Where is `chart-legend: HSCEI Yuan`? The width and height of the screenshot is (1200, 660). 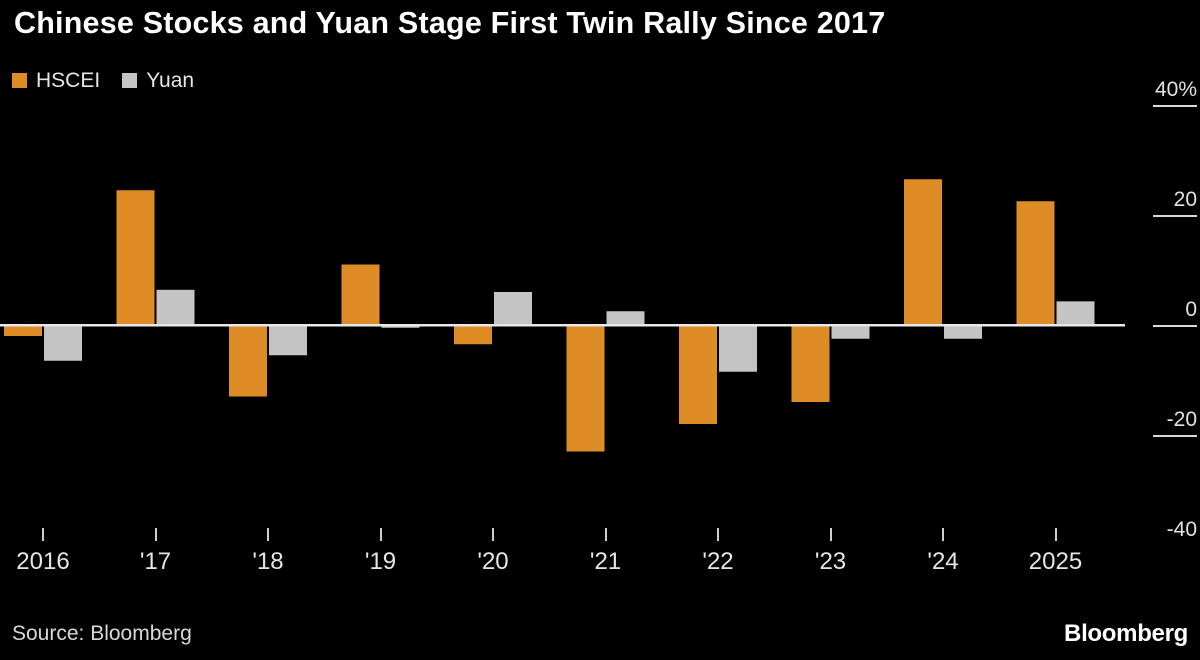
chart-legend: HSCEI Yuan is located at coordinates (103, 80).